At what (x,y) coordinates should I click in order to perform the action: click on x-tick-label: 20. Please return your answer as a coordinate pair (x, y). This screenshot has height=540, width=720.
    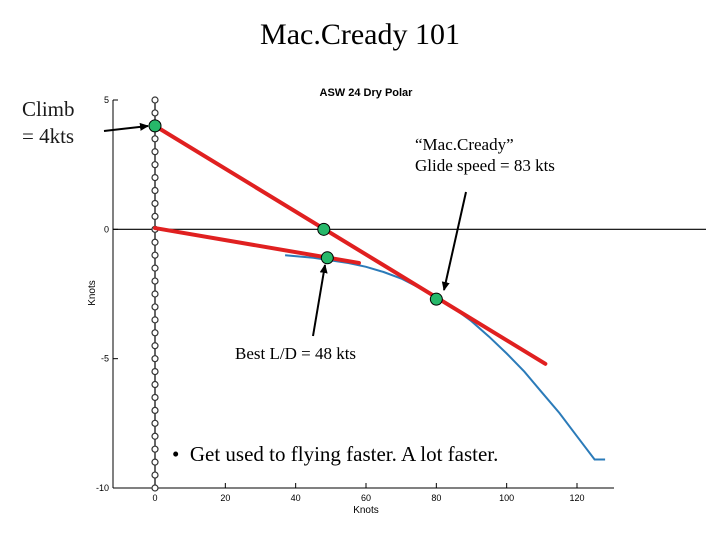
    Looking at the image, I should click on (225, 498).